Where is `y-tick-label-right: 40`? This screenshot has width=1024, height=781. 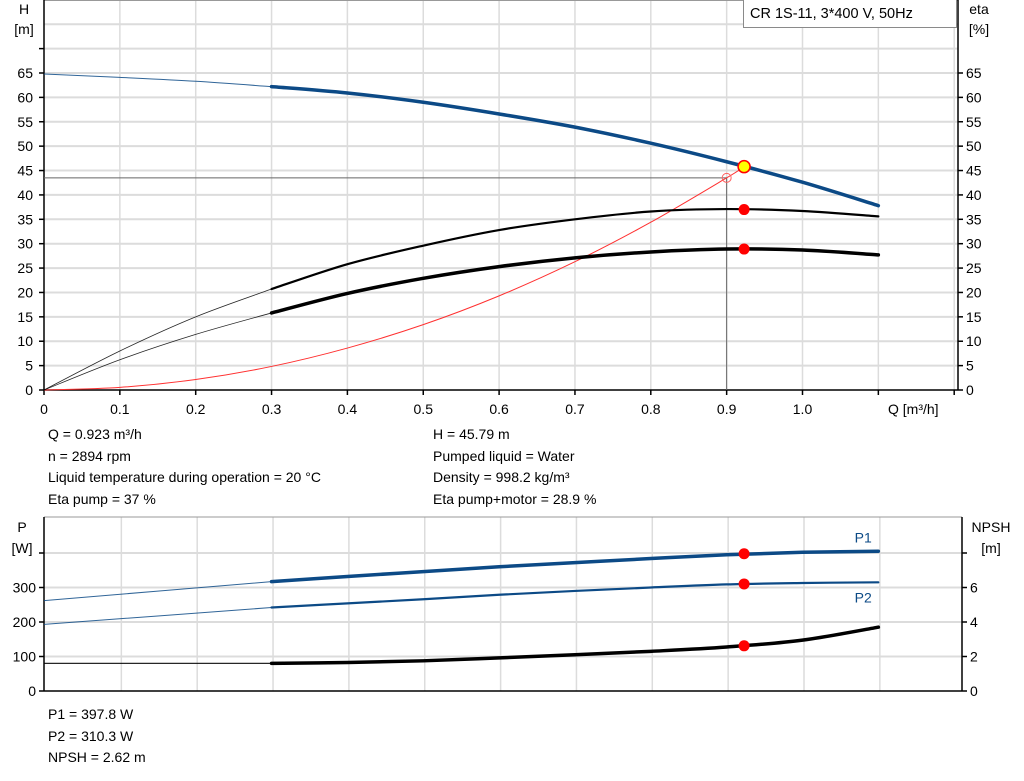
y-tick-label-right: 40 is located at coordinates (974, 195).